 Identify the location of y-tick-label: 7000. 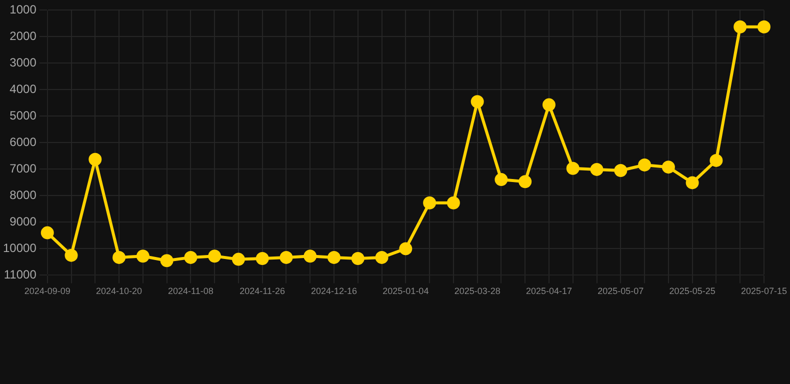
(23, 169).